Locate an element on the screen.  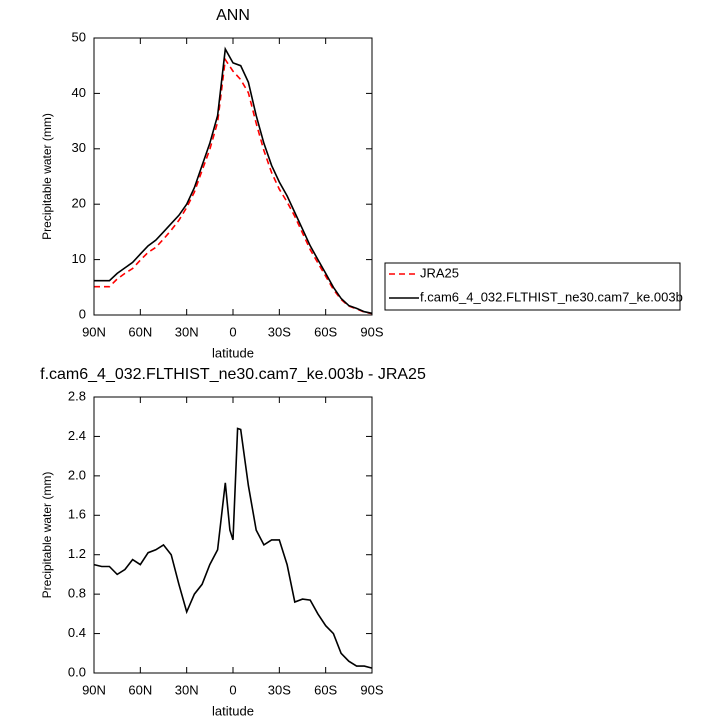
y-tick-label: 40 is located at coordinates (79, 92).